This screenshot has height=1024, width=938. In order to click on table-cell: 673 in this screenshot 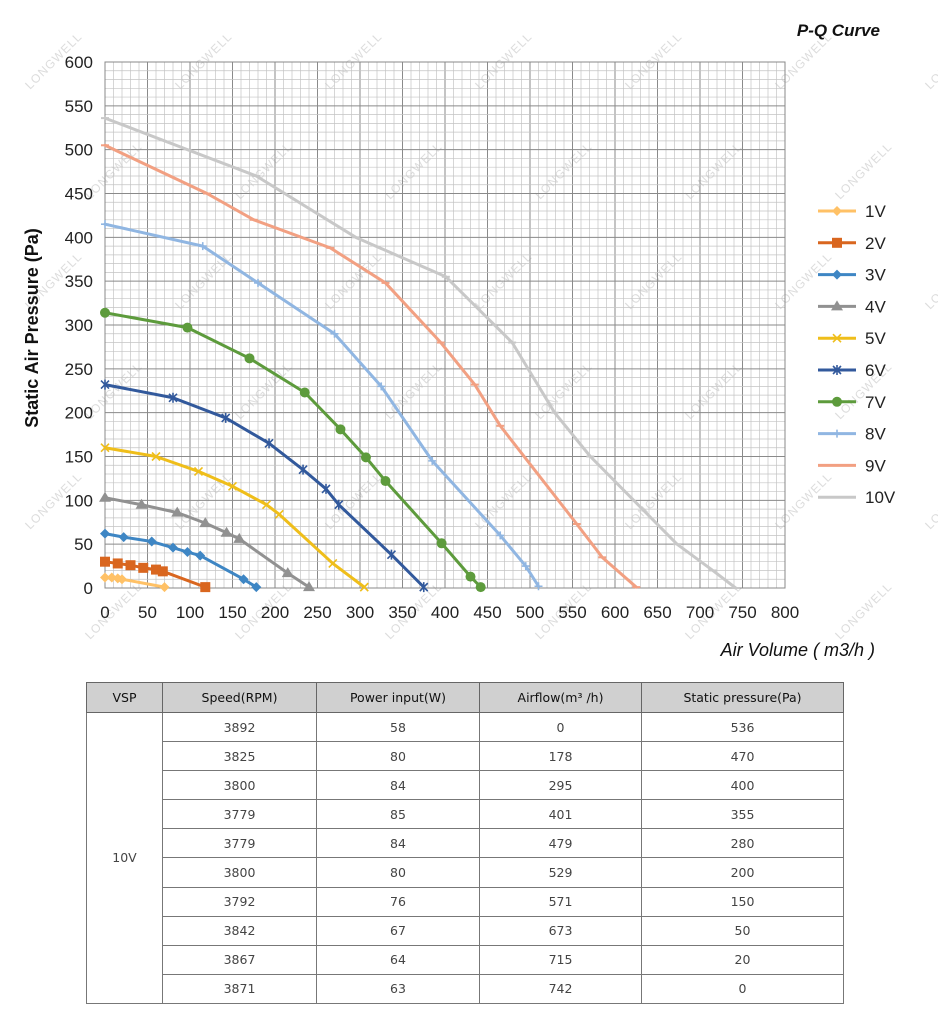, I will do `click(560, 930)`.